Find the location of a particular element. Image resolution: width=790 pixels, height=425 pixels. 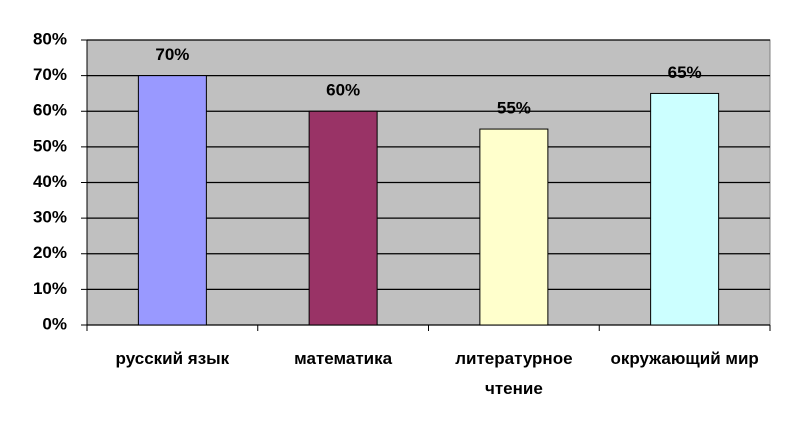

x-tick-label: русский язык is located at coordinates (172, 358).